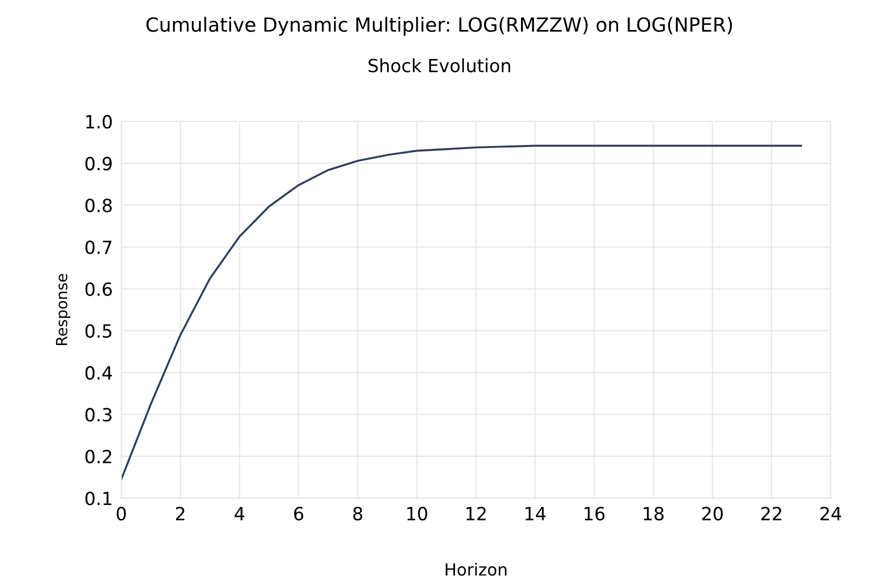 The width and height of the screenshot is (879, 584). Describe the element at coordinates (98, 415) in the screenshot. I see `y-tick-label: 0.3` at that location.